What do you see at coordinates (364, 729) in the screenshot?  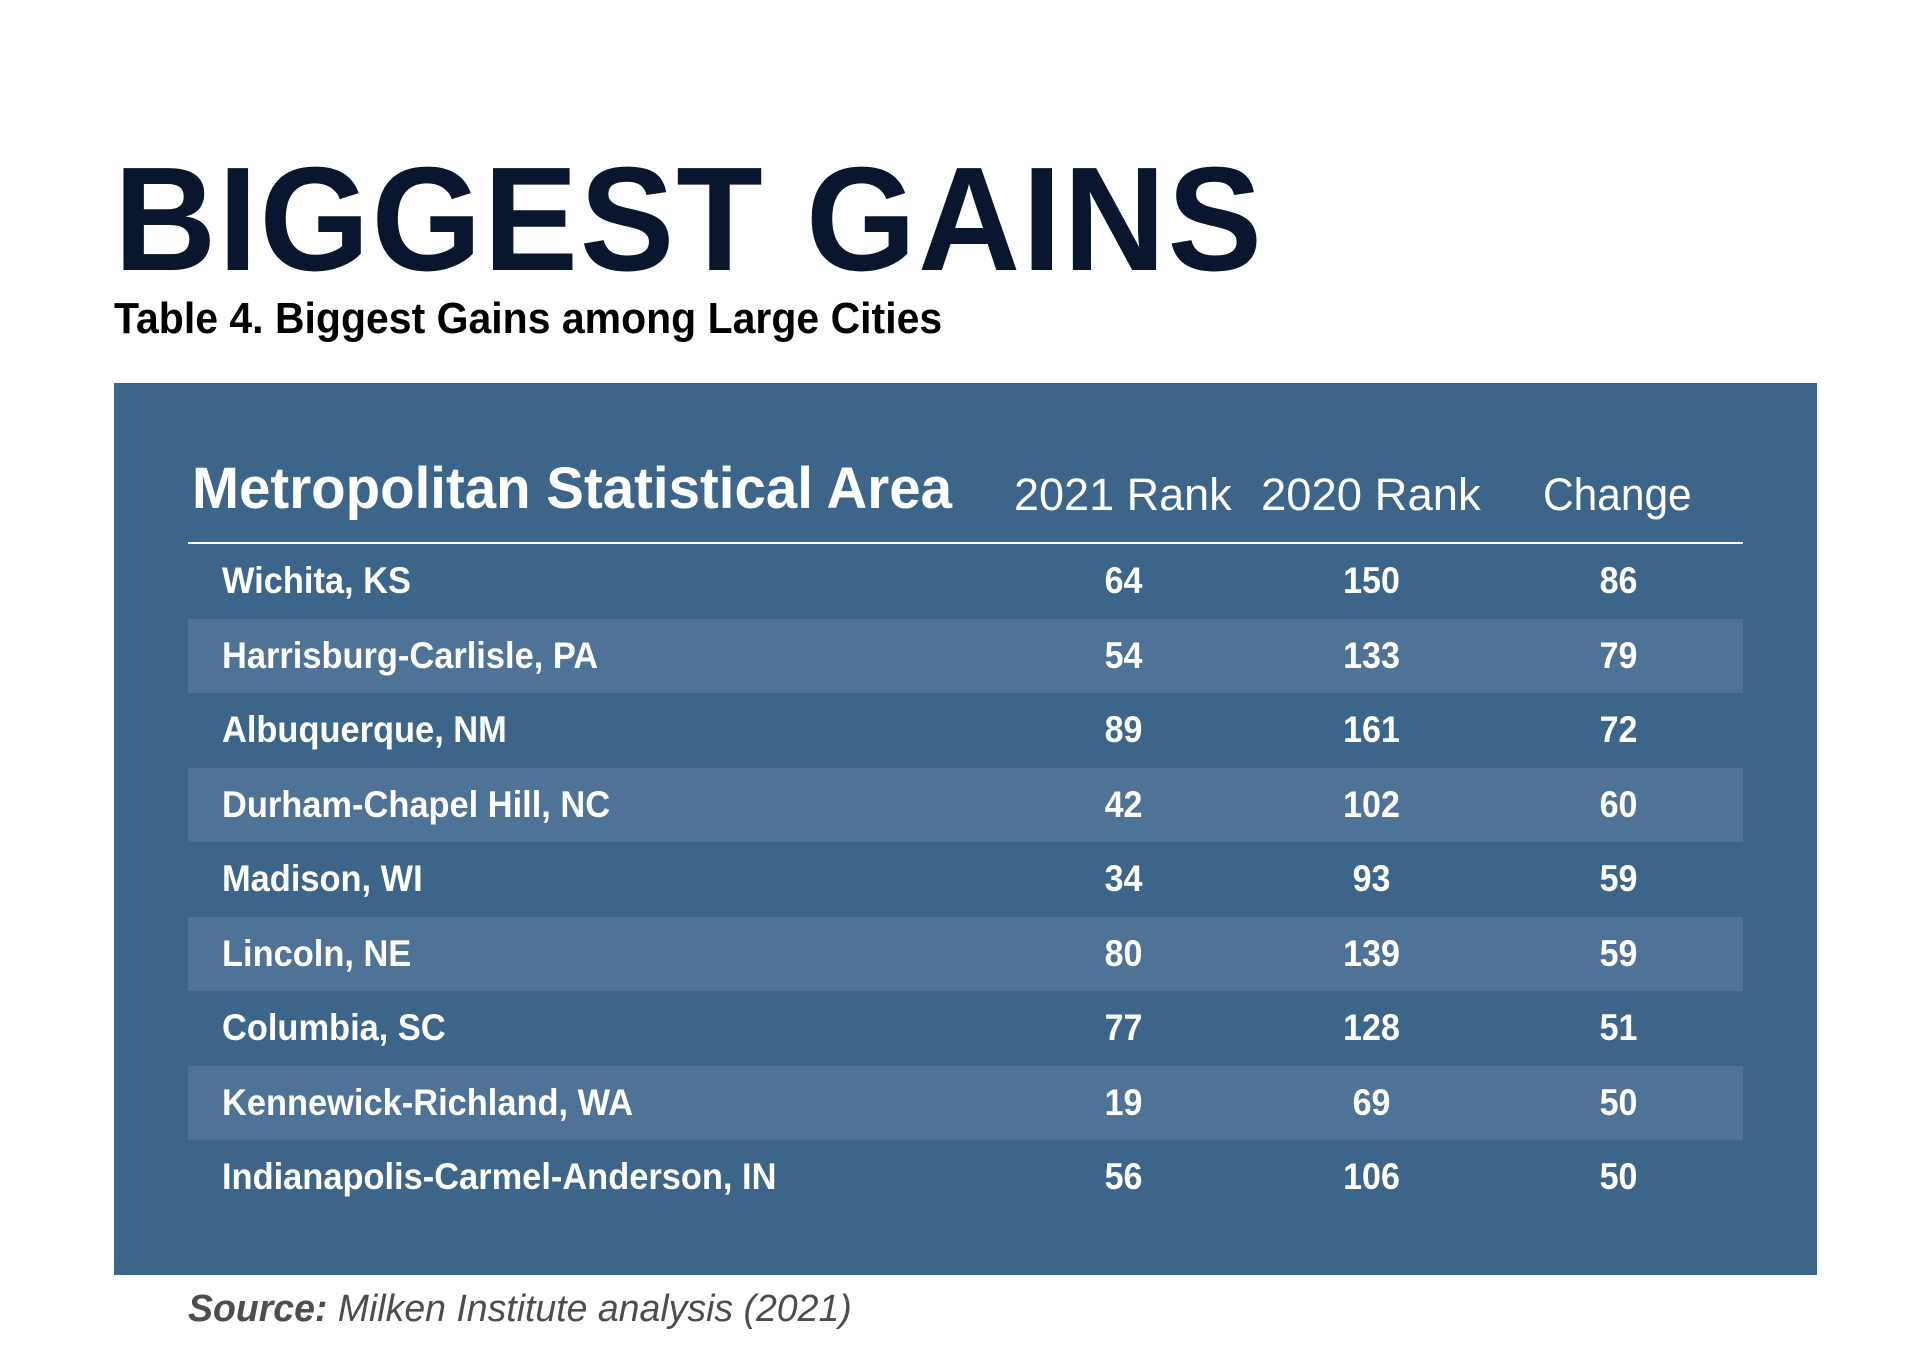 I see `cell-metropolitan-area: Albuquerque, NM` at bounding box center [364, 729].